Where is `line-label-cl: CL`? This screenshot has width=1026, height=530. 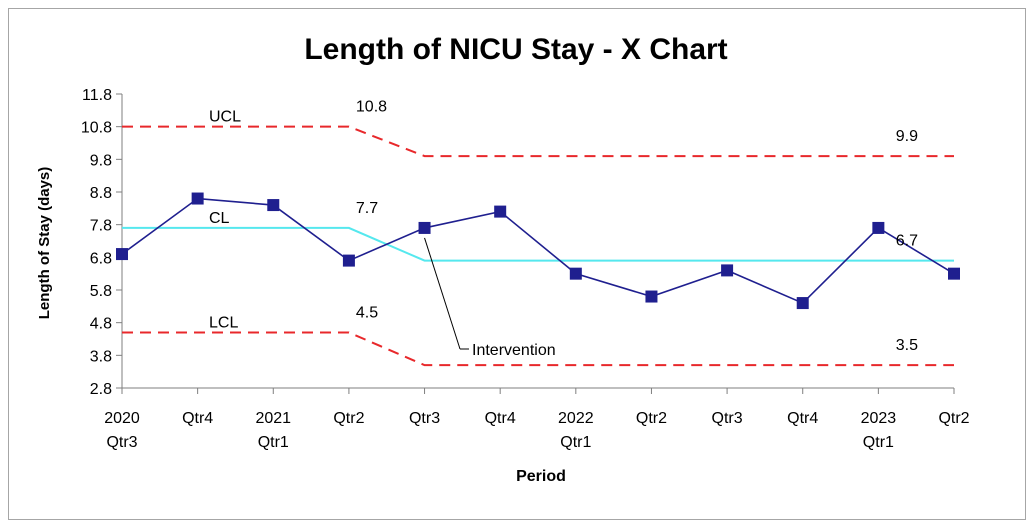
line-label-cl: CL is located at coordinates (219, 218).